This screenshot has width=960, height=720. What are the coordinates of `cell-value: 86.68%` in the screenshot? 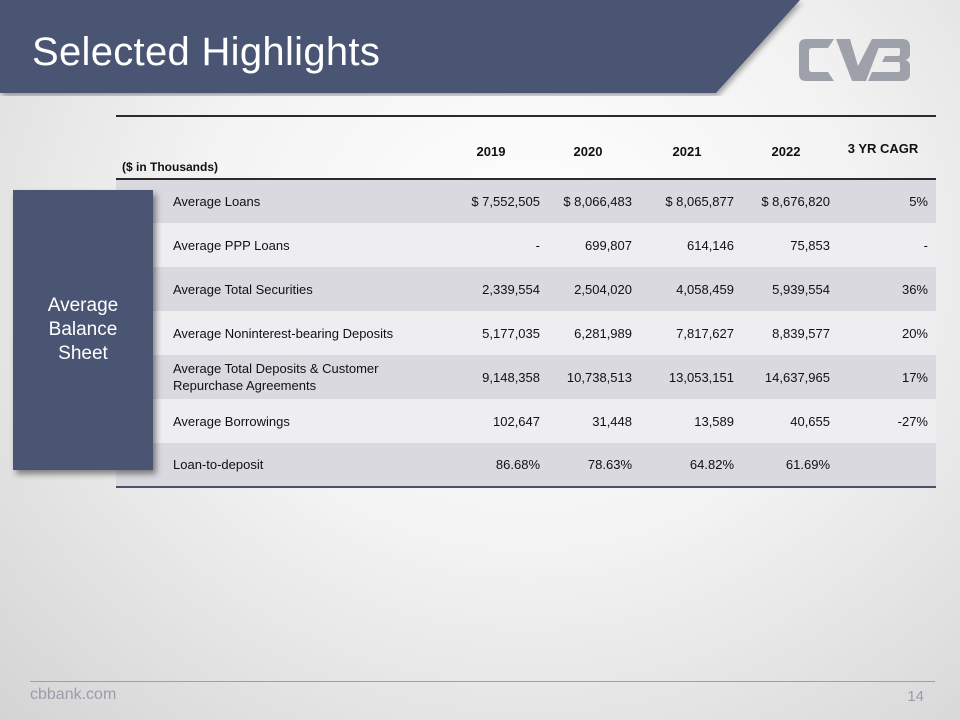 It's located at (495, 465).